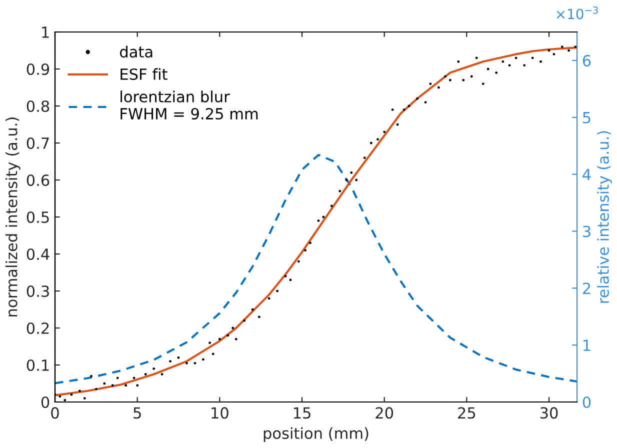 The width and height of the screenshot is (617, 448). What do you see at coordinates (586, 60) in the screenshot?
I see `y2-tick-label: 6` at bounding box center [586, 60].